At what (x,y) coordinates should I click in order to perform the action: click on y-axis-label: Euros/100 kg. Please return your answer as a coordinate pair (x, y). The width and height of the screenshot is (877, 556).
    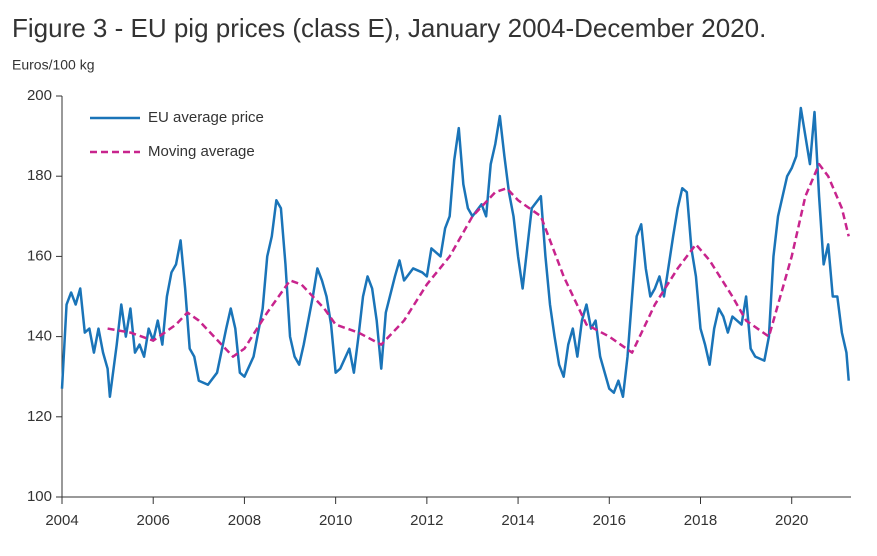
    Looking at the image, I should click on (53, 65).